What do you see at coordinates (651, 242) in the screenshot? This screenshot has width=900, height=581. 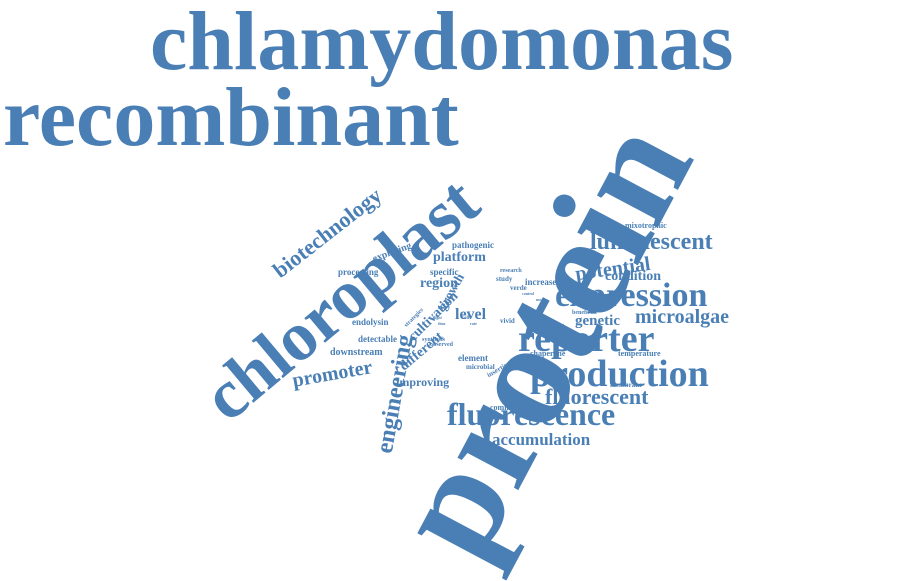 I see `word-luminescent: luminescent` at bounding box center [651, 242].